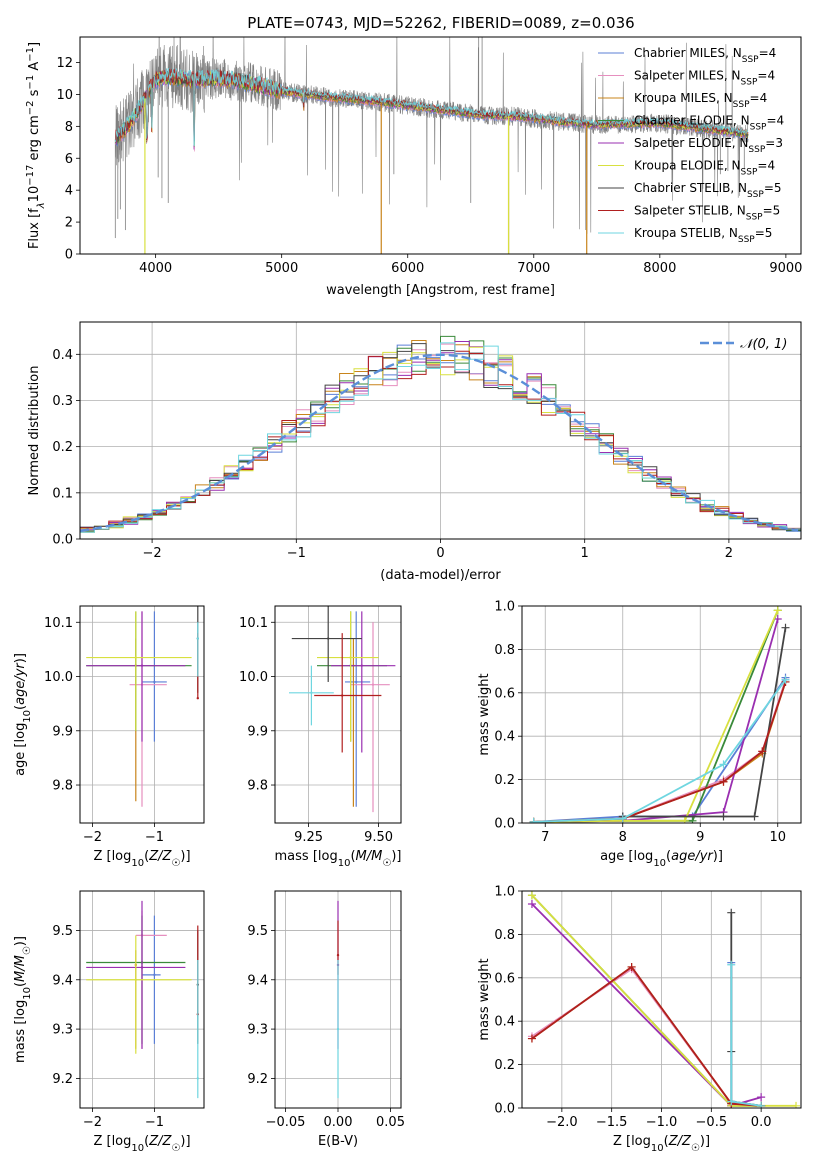 The height and width of the screenshot is (1170, 819). What do you see at coordinates (504, 824) in the screenshot?
I see `y-tick-label: 0.0` at bounding box center [504, 824].